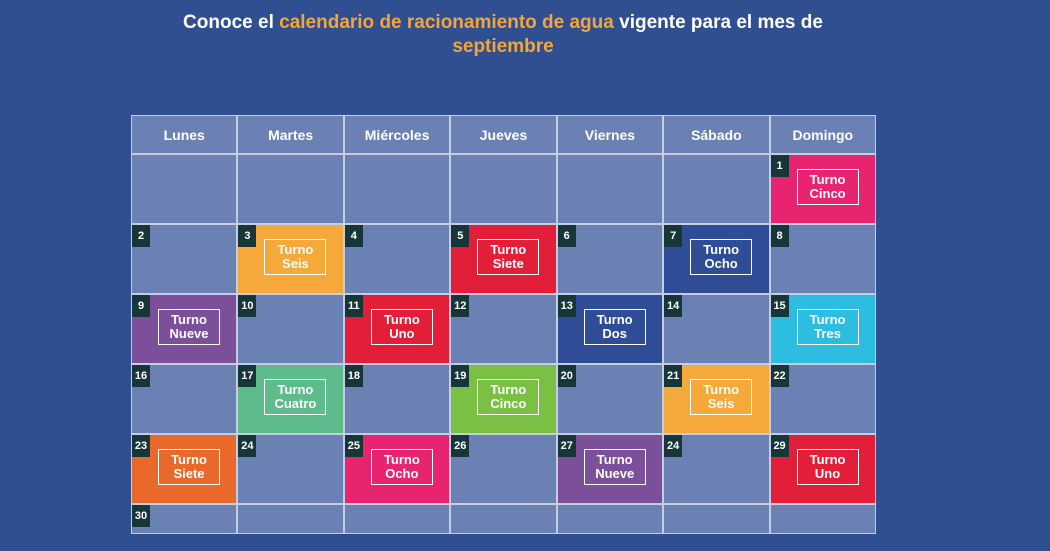  Describe the element at coordinates (184, 134) in the screenshot. I see `day-header: Lunes` at that location.